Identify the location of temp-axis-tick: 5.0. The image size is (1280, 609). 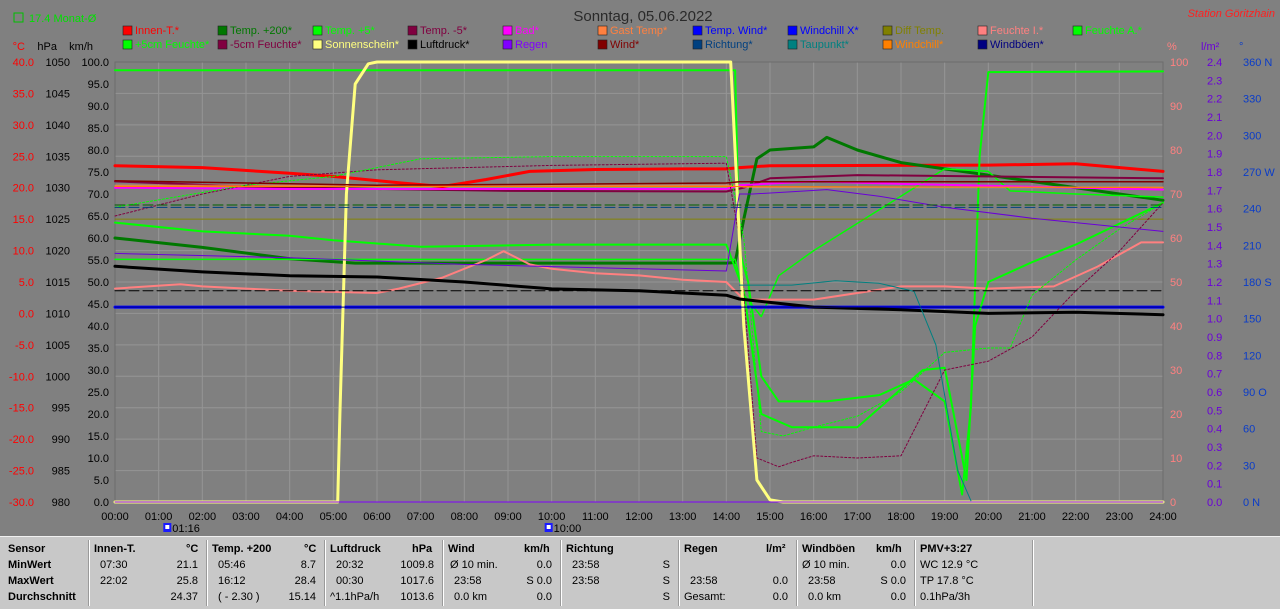
(26, 283).